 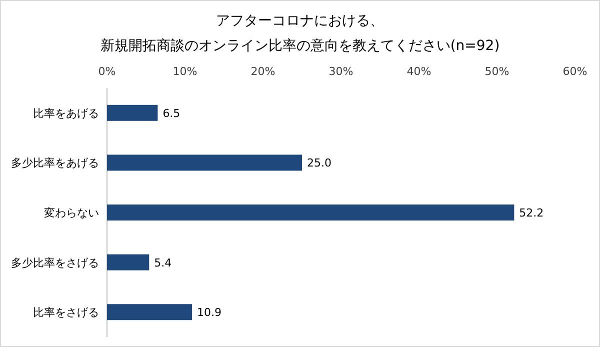 I want to click on x-tick-label: 50%, so click(x=497, y=71).